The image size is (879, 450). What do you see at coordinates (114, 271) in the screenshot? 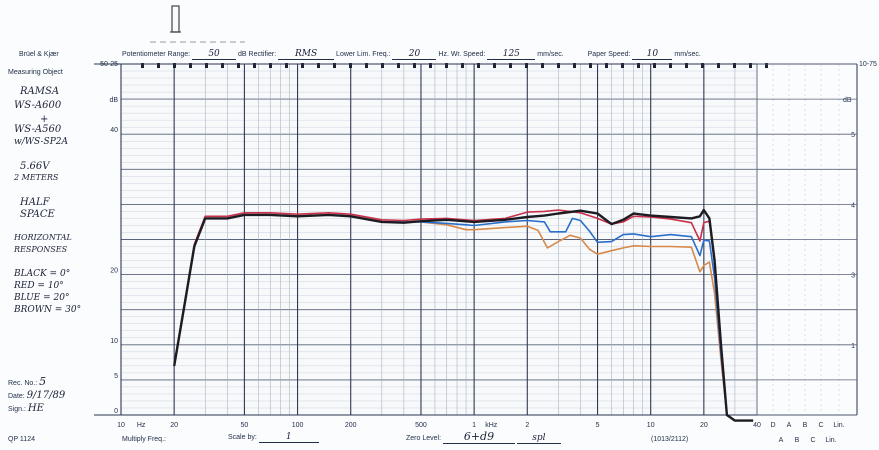
I see `y-tick-label: 20` at bounding box center [114, 271].